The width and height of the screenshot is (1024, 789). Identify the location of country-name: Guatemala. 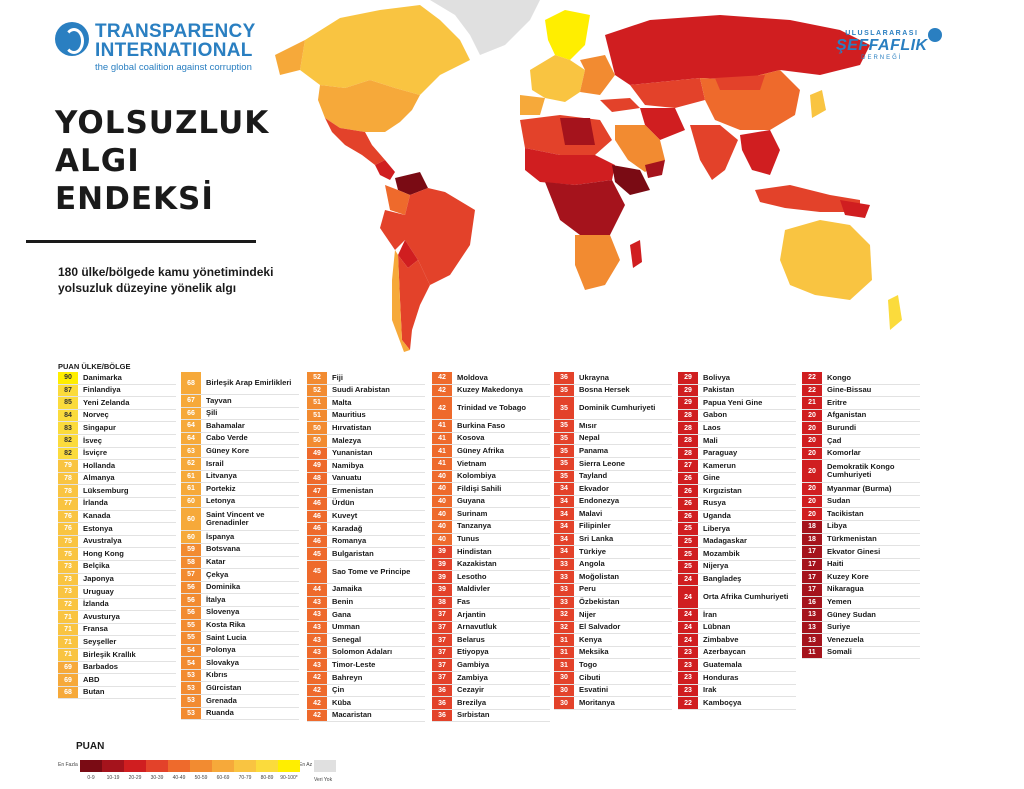
(722, 665).